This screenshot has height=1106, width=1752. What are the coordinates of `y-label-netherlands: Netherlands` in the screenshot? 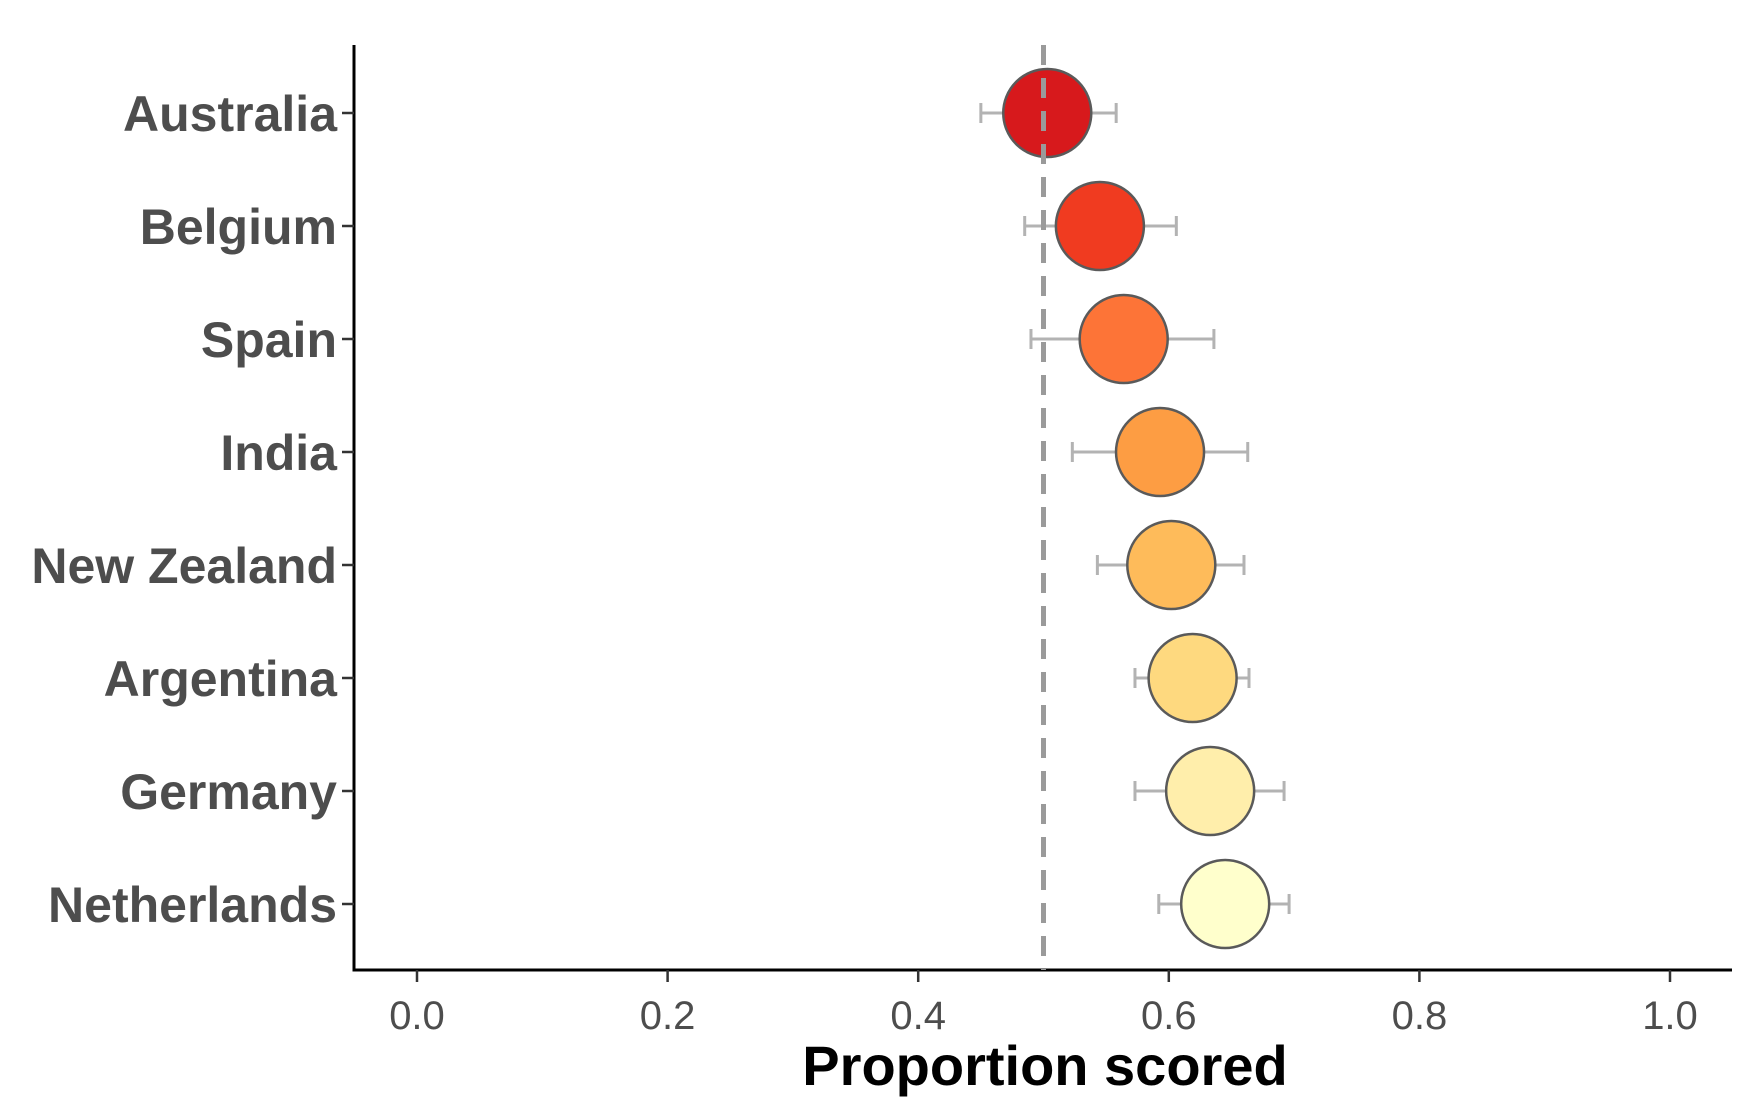 It's located at (192, 905).